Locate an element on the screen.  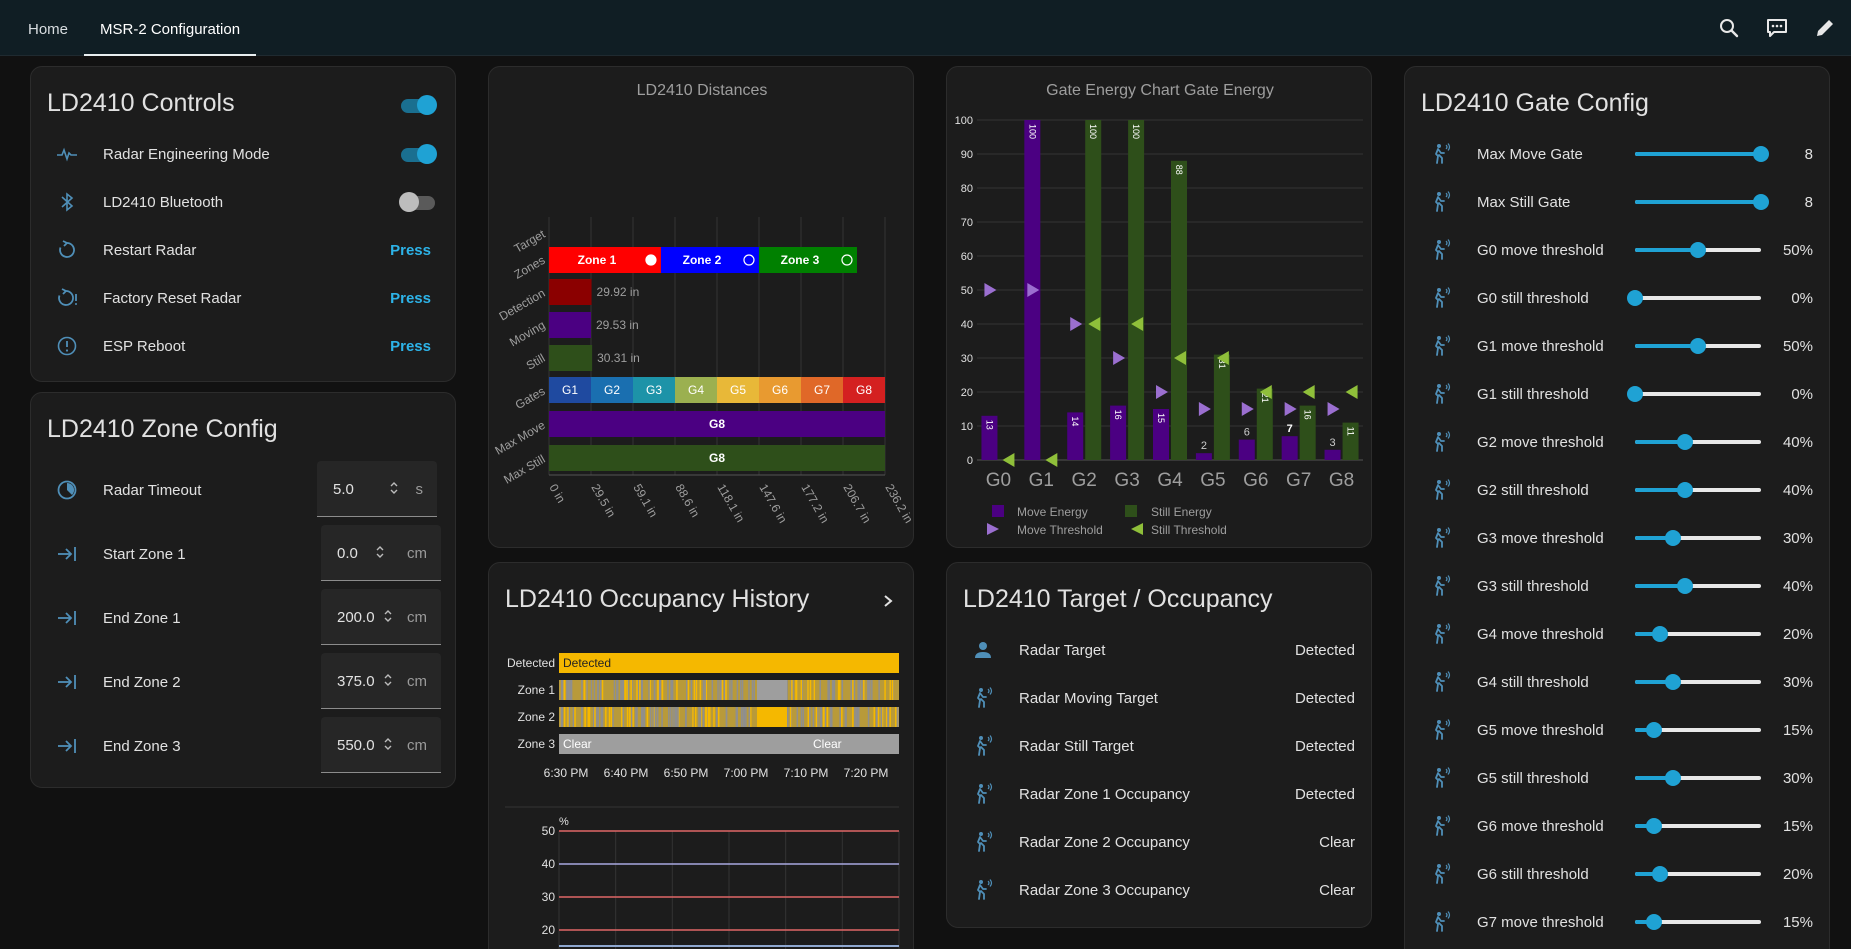
controls-master-toggle is located at coordinates (418, 105).